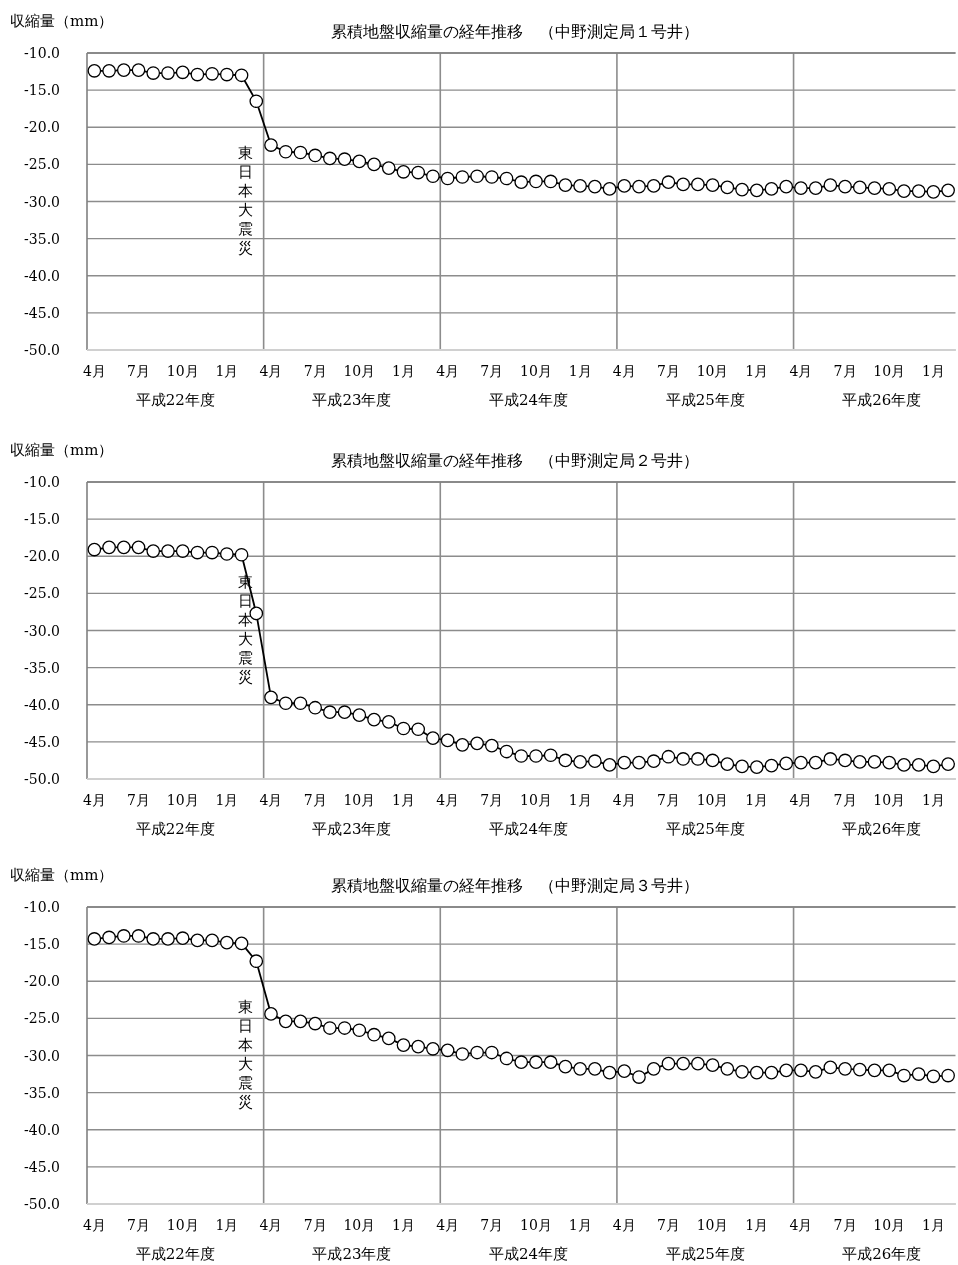 This screenshot has height=1265, width=958. What do you see at coordinates (42, 741) in the screenshot?
I see `y-tick-label: -45.0` at bounding box center [42, 741].